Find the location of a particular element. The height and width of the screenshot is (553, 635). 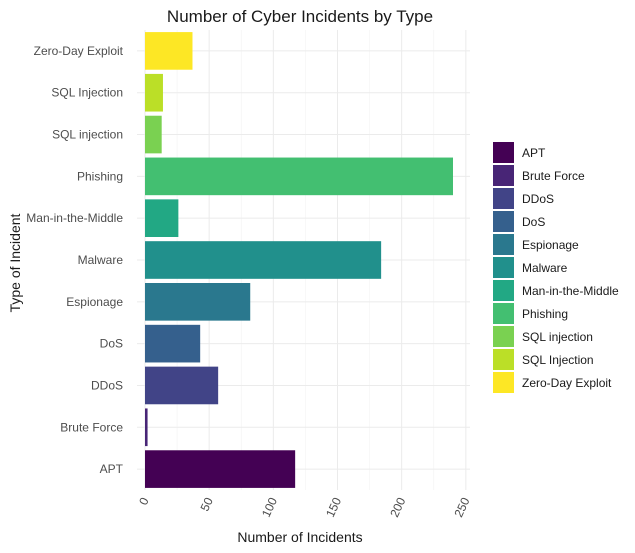

y-tick-label: Phishing is located at coordinates (100, 176).